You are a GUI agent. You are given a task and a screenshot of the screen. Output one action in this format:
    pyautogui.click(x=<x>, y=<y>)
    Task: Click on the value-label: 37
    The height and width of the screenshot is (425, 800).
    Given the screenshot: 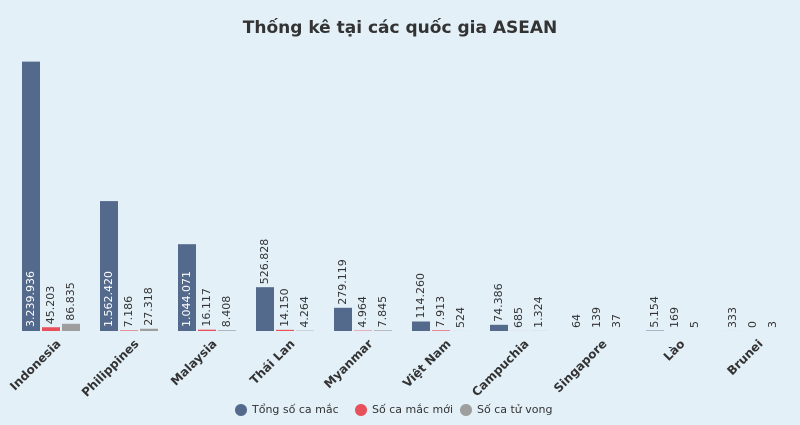 What is the action you would take?
    pyautogui.click(x=616, y=321)
    